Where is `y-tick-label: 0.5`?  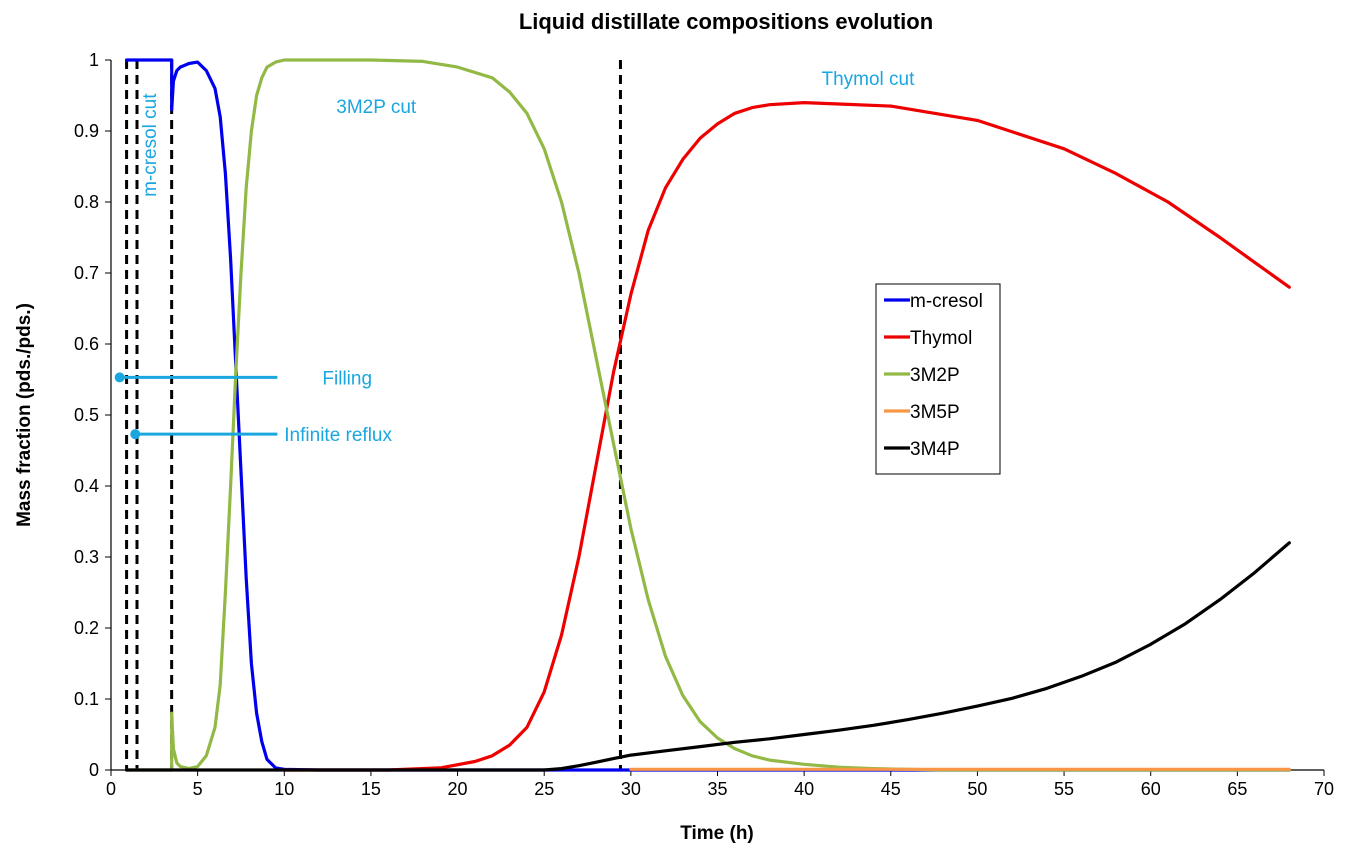 y-tick-label: 0.5 is located at coordinates (86, 415).